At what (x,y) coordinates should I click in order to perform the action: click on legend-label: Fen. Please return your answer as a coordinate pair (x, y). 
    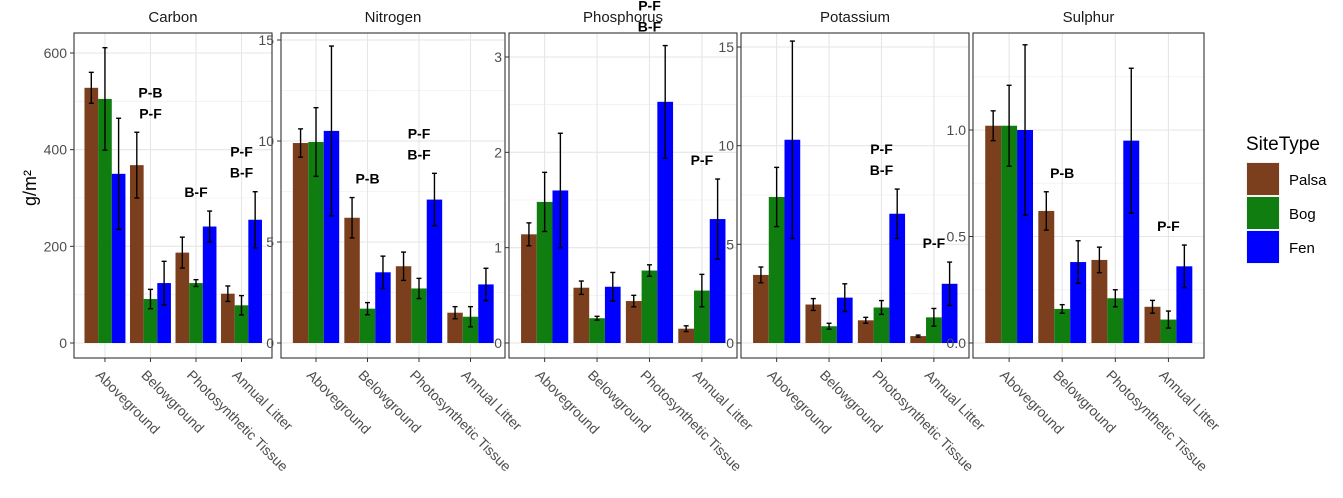
    Looking at the image, I should click on (1302, 248).